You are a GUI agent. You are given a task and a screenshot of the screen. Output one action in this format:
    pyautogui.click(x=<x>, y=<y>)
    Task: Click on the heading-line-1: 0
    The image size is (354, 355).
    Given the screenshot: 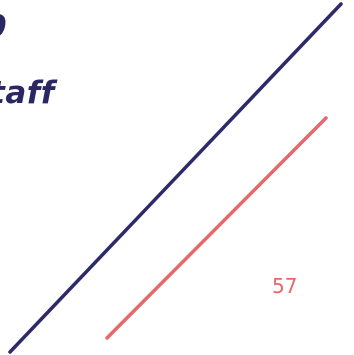 What is the action you would take?
    pyautogui.click(x=3, y=27)
    